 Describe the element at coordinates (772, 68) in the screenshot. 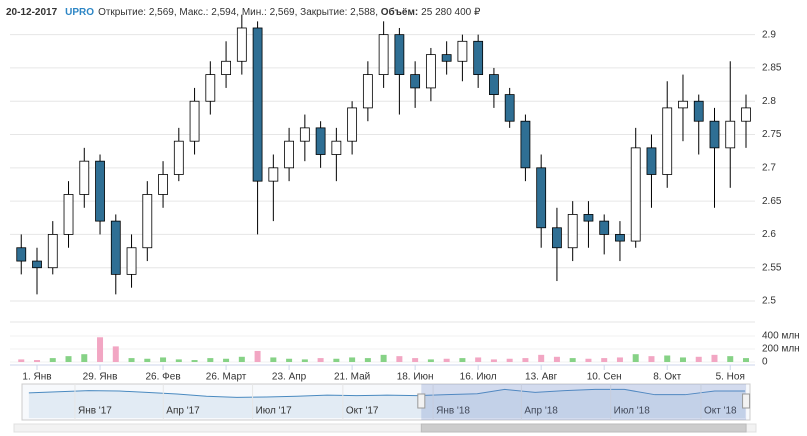

I see `y-tick-label: 2.85` at that location.